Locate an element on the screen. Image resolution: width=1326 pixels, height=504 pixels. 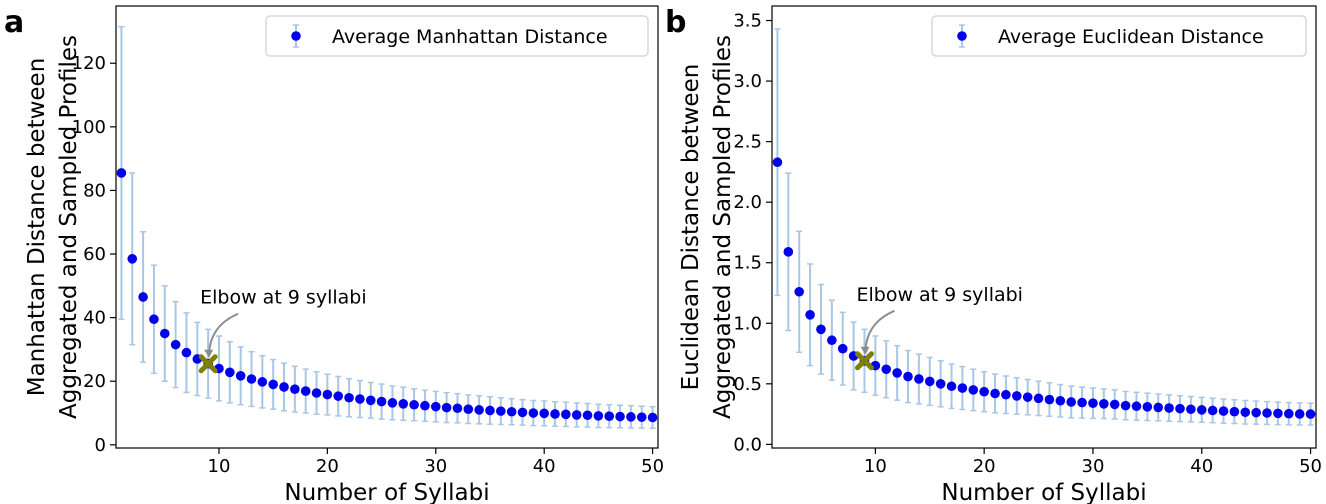
legend: Average Euclidean Distance is located at coordinates (1119, 36).